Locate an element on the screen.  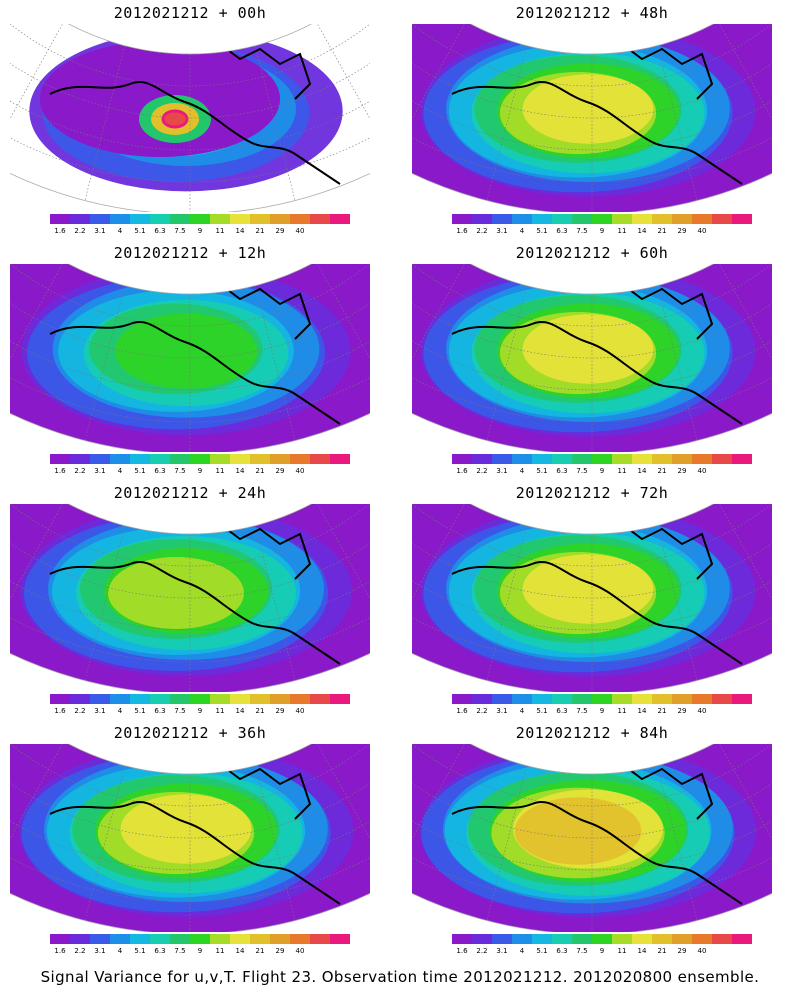
panel-title: 2012021212 + 00h is located at coordinates (190, 13).